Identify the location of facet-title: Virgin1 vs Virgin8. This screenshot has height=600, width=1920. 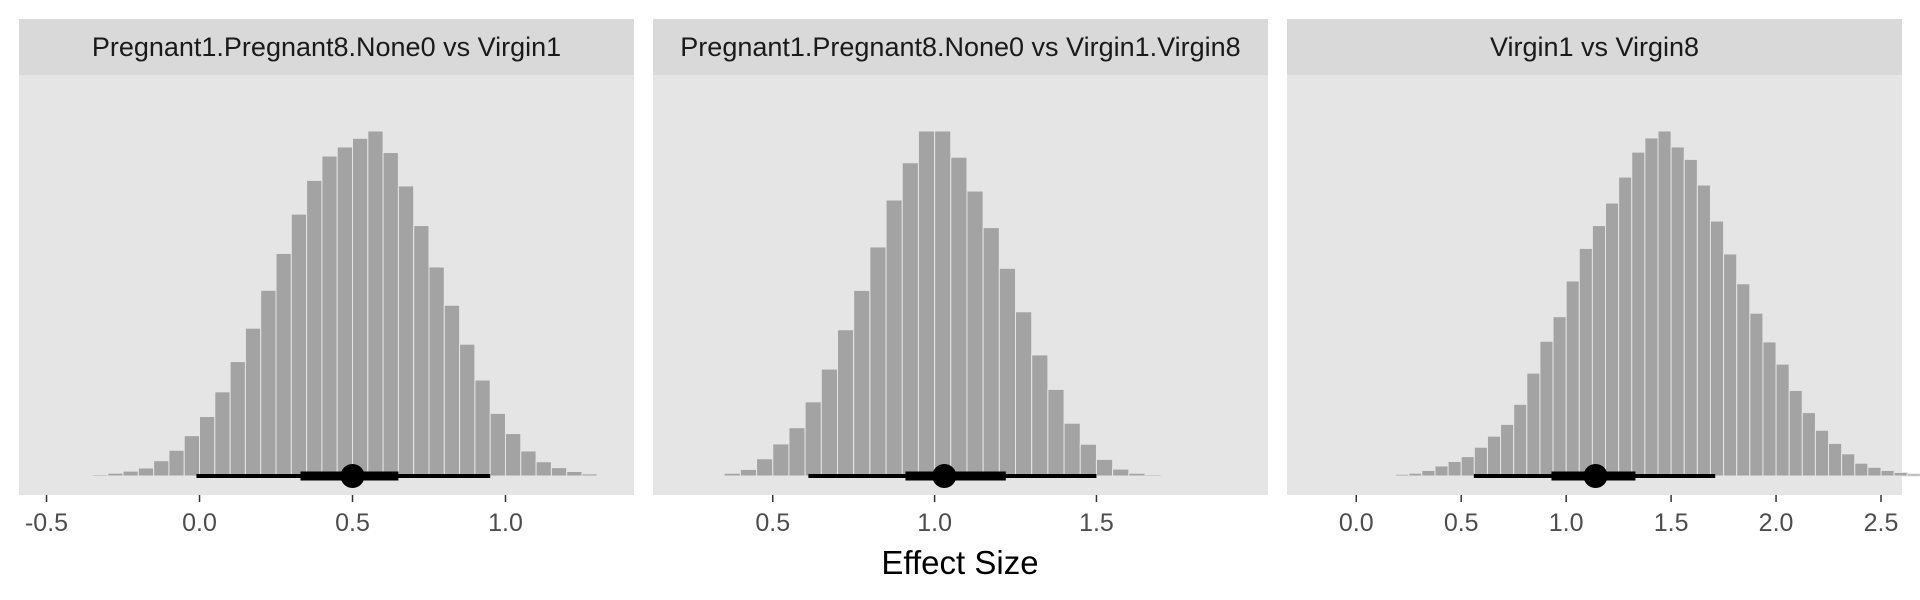
(1594, 47).